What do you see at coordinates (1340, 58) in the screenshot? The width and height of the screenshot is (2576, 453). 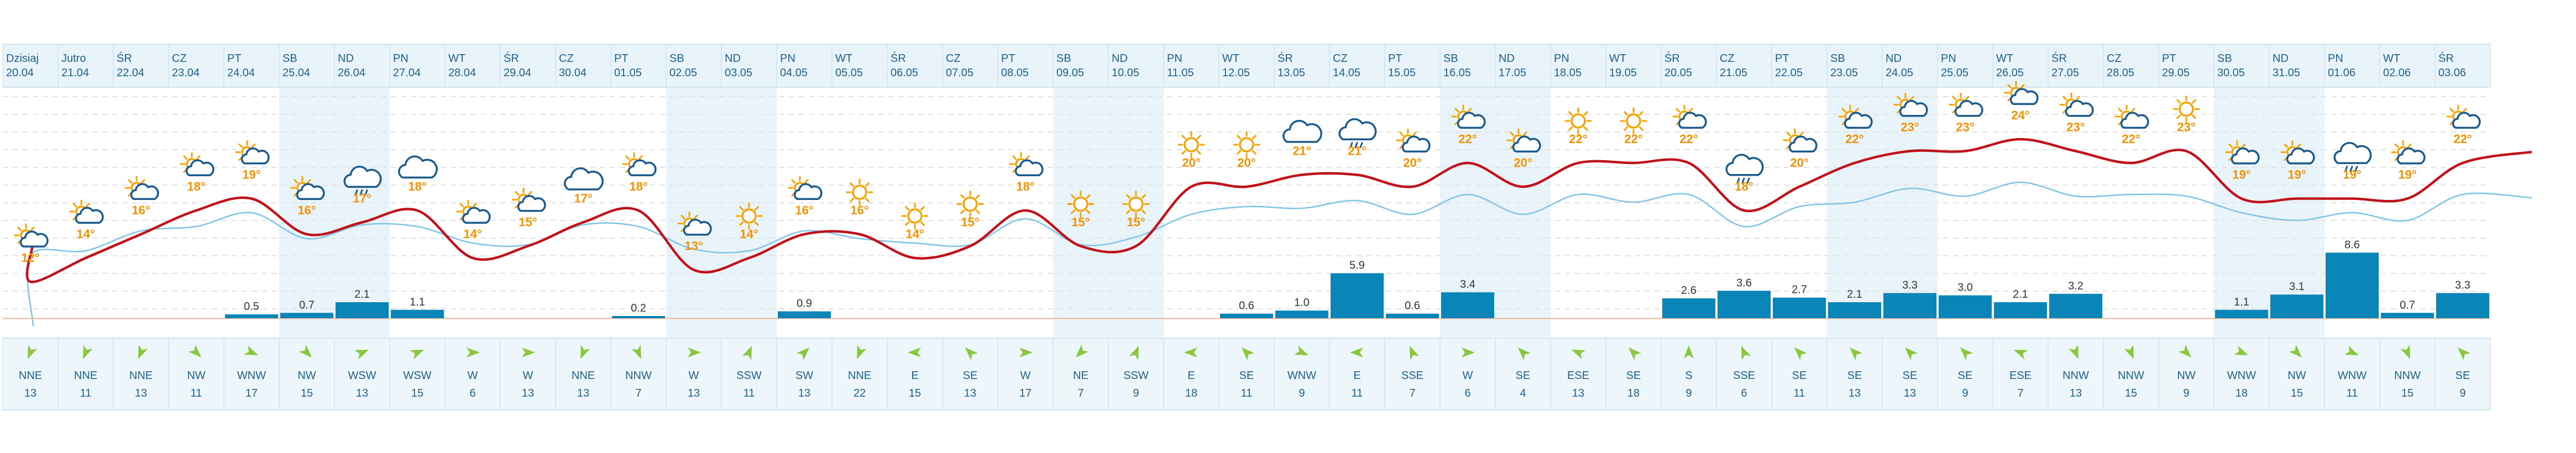 I see `header-day-label: CZ` at bounding box center [1340, 58].